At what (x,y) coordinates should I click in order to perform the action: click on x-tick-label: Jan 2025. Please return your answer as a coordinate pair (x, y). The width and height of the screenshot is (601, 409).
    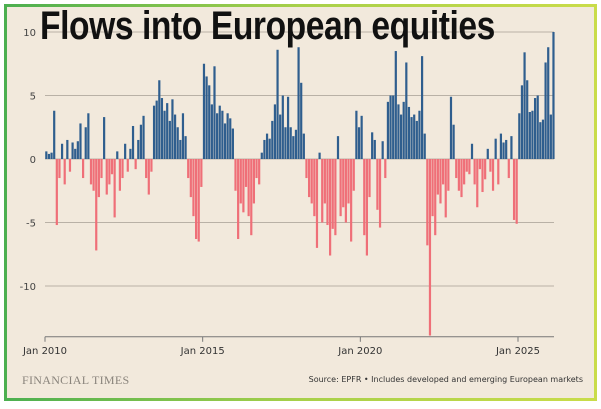
    Looking at the image, I should click on (517, 351).